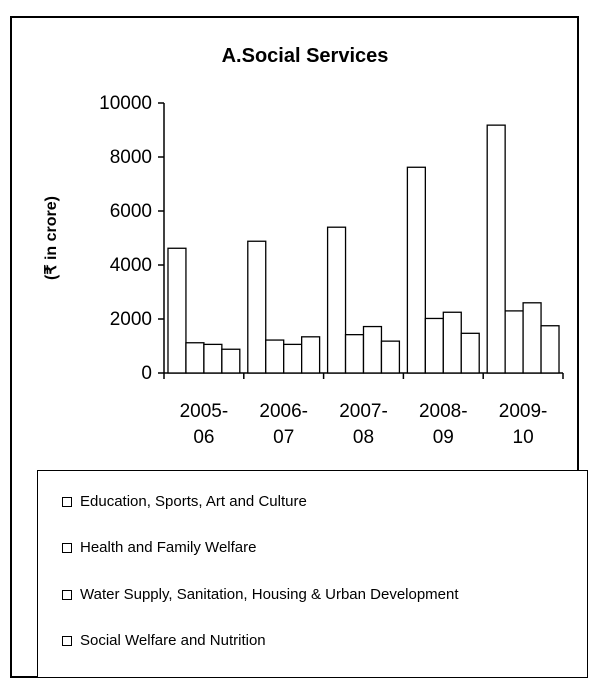 This screenshot has width=590, height=681. Describe the element at coordinates (173, 640) in the screenshot. I see `legend-label: Social Welfare and Nutrition` at that location.